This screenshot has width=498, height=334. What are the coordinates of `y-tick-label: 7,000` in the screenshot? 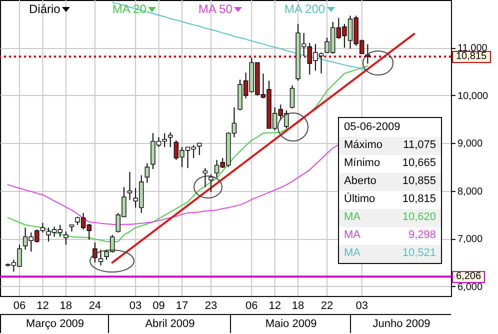 It's located at (470, 240).